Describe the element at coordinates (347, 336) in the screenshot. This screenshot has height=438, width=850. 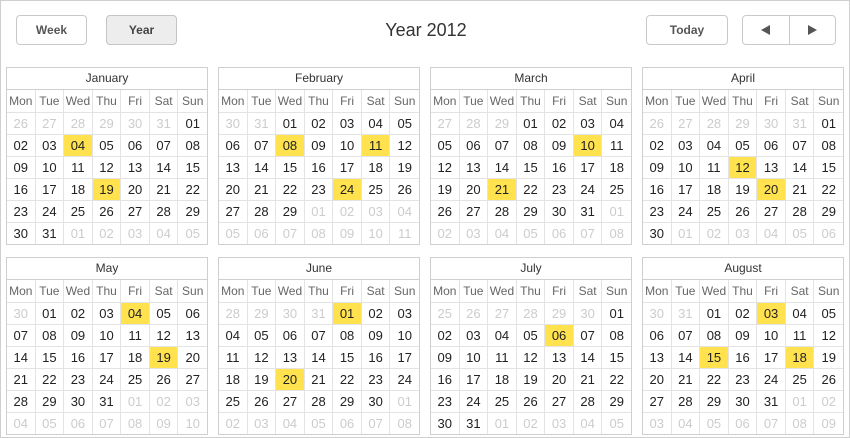
I see `day-cell: 08` at that location.